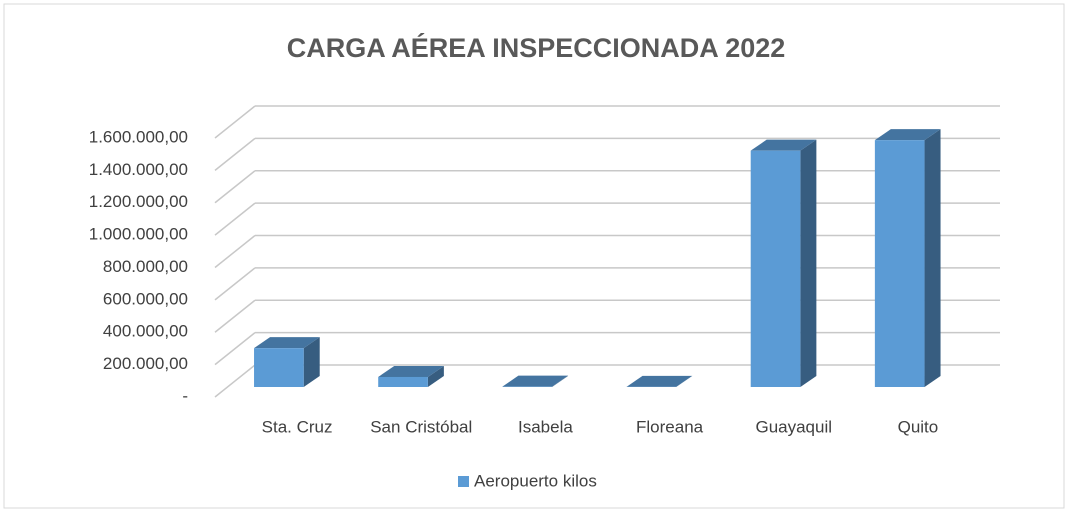 This screenshot has height=517, width=1069. I want to click on x-tick-label: Isabela, so click(545, 426).